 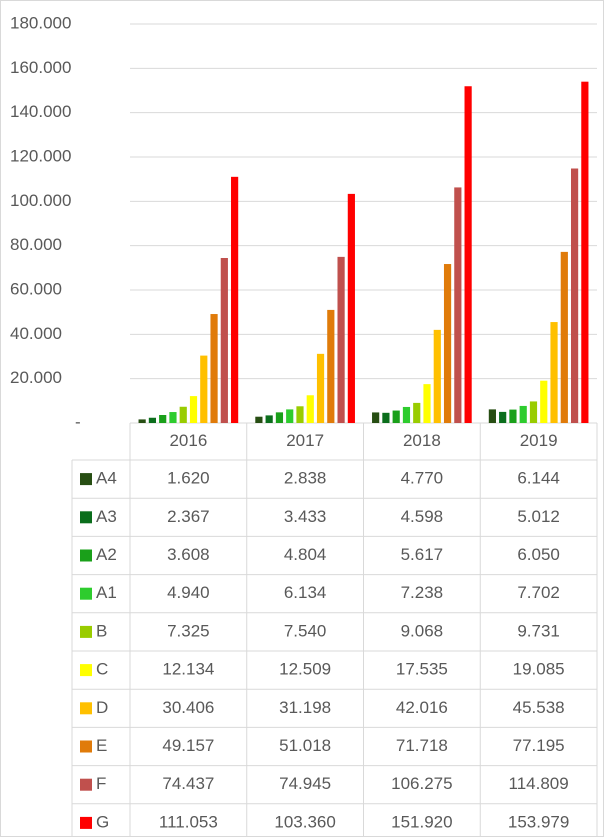 What do you see at coordinates (305, 669) in the screenshot?
I see `table-value: 12.509` at bounding box center [305, 669].